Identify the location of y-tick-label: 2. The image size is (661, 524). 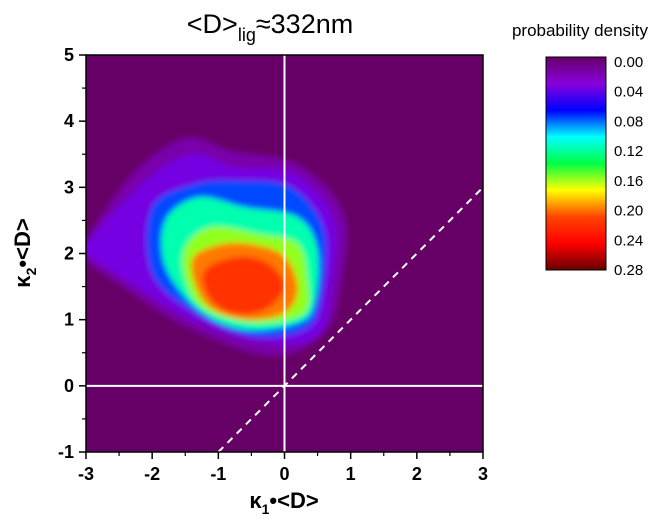
(69, 254).